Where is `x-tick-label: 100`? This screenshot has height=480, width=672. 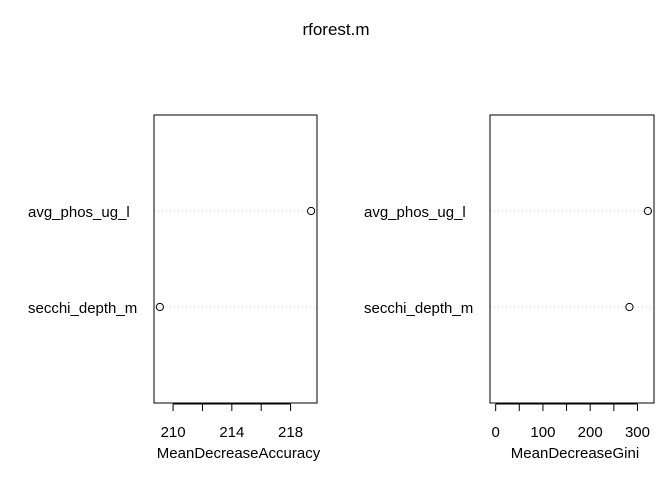
x-tick-label: 100 is located at coordinates (542, 432).